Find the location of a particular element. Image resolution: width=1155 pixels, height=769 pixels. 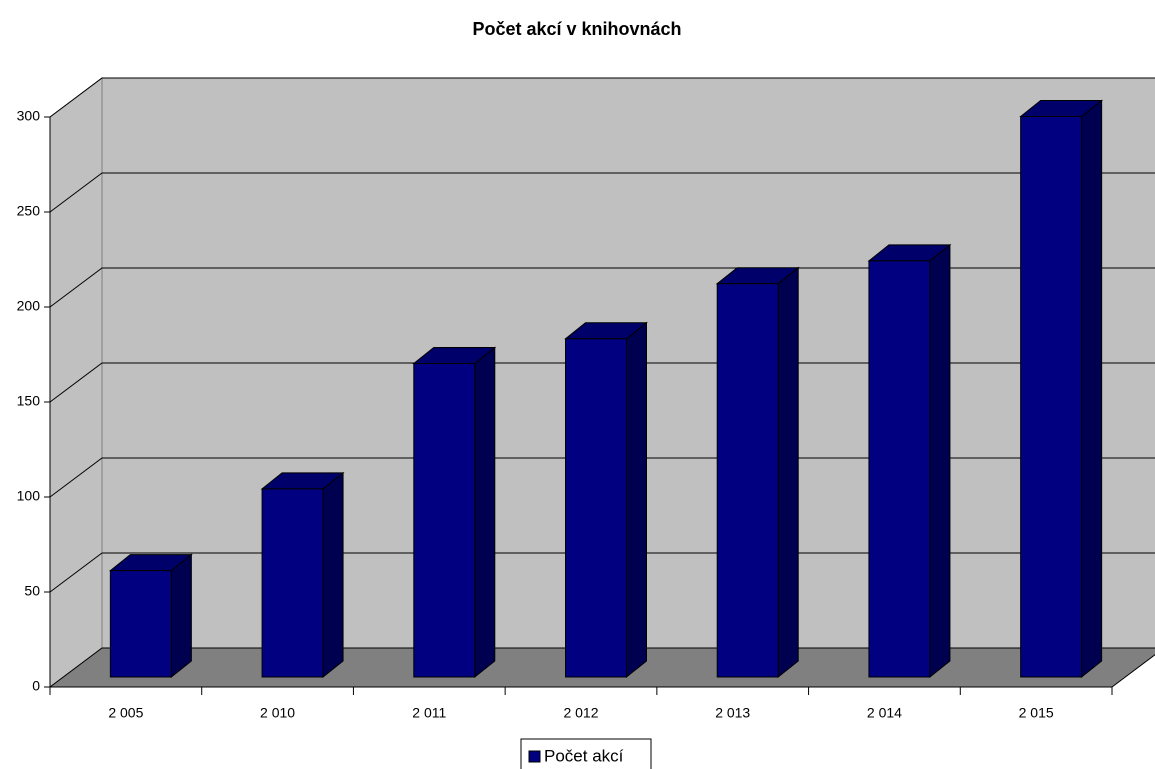

legend: Počet akcí is located at coordinates (586, 753).